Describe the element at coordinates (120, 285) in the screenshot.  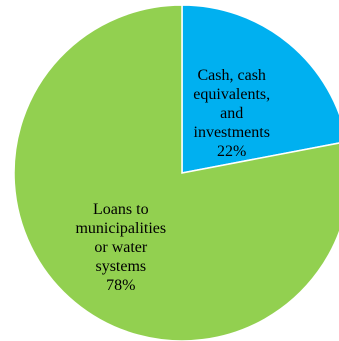
I see `slice-percent-label: 78%` at that location.